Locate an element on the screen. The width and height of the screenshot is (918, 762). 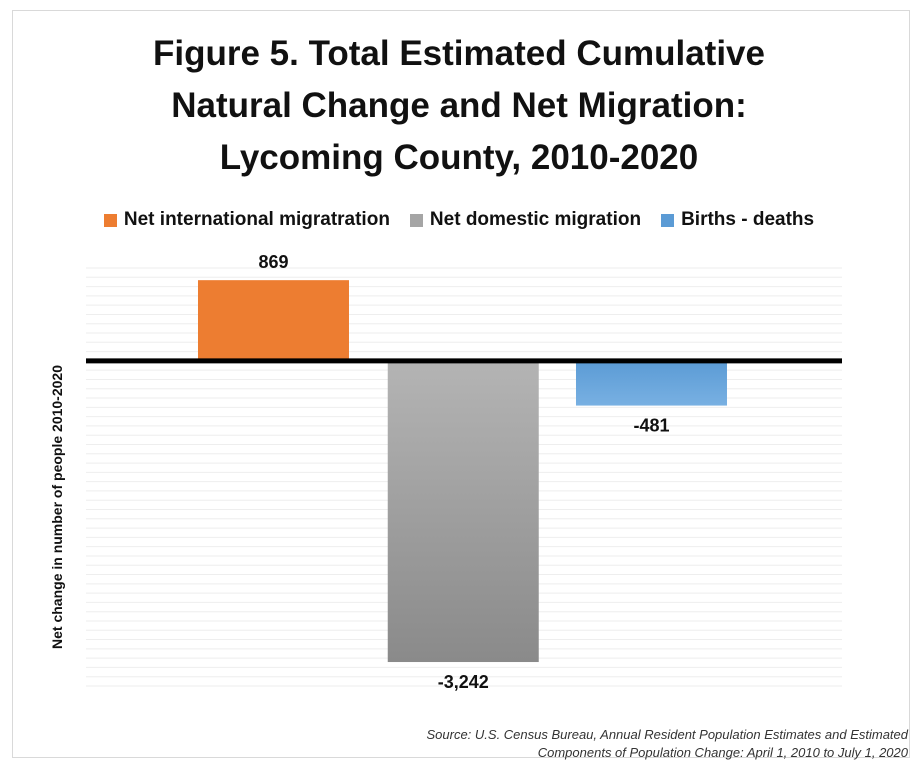
legend-item-domestic: Net domestic migration is located at coordinates (525, 220).